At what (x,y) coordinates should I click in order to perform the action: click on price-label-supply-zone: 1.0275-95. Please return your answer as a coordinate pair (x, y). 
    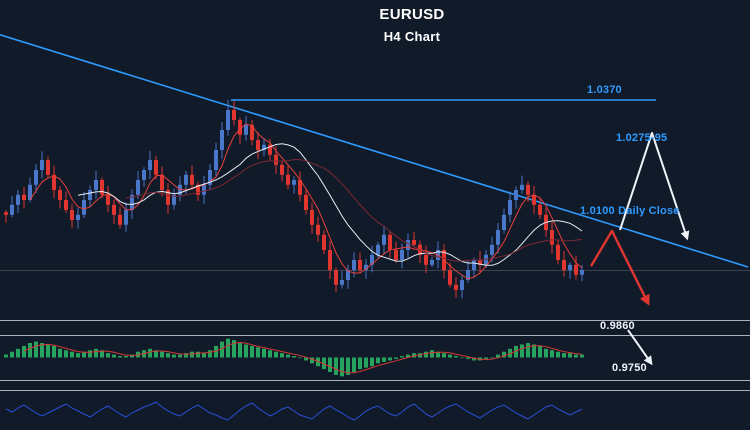
    Looking at the image, I should click on (642, 138).